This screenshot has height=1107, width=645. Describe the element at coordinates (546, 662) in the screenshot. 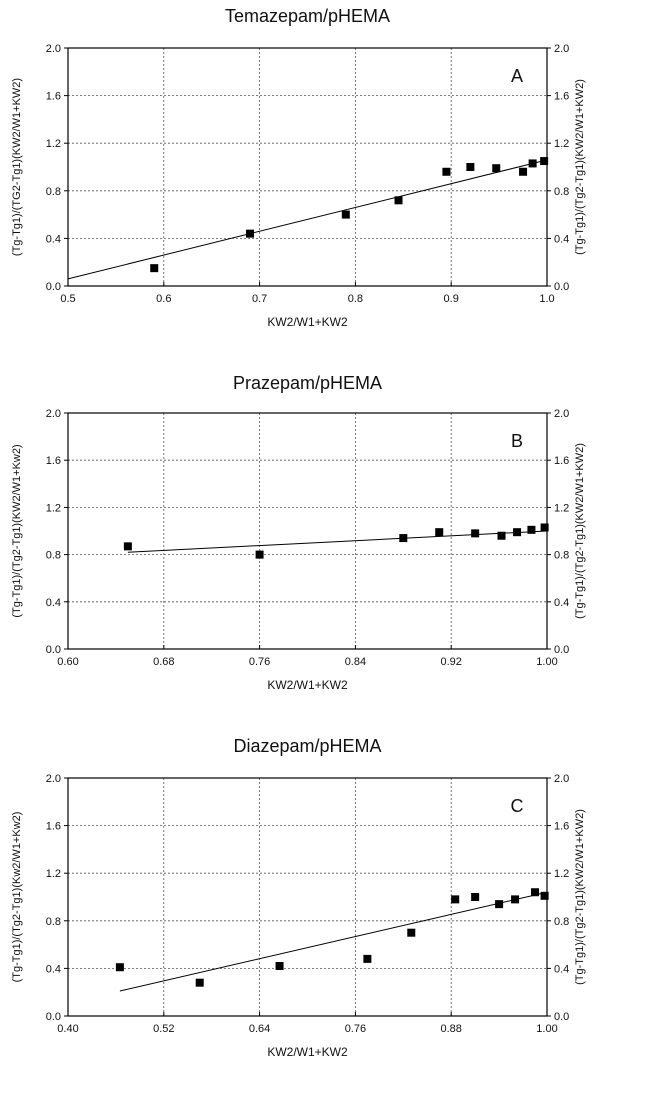

I see `x-tick-label: 1.00` at that location.